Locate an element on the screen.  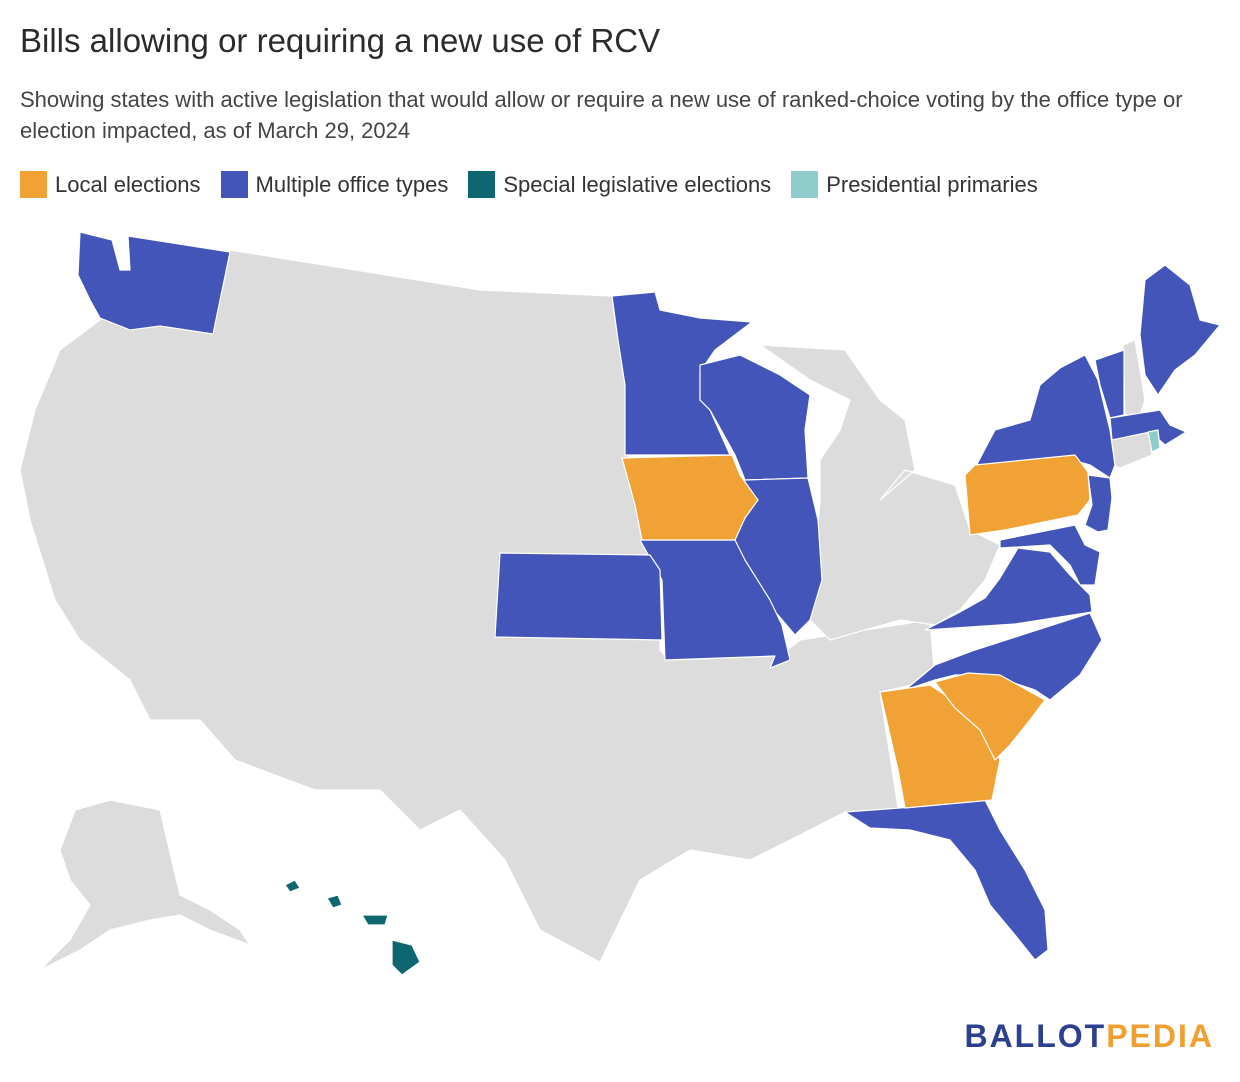
legend-item-presidential: Presidential primaries is located at coordinates (914, 184).